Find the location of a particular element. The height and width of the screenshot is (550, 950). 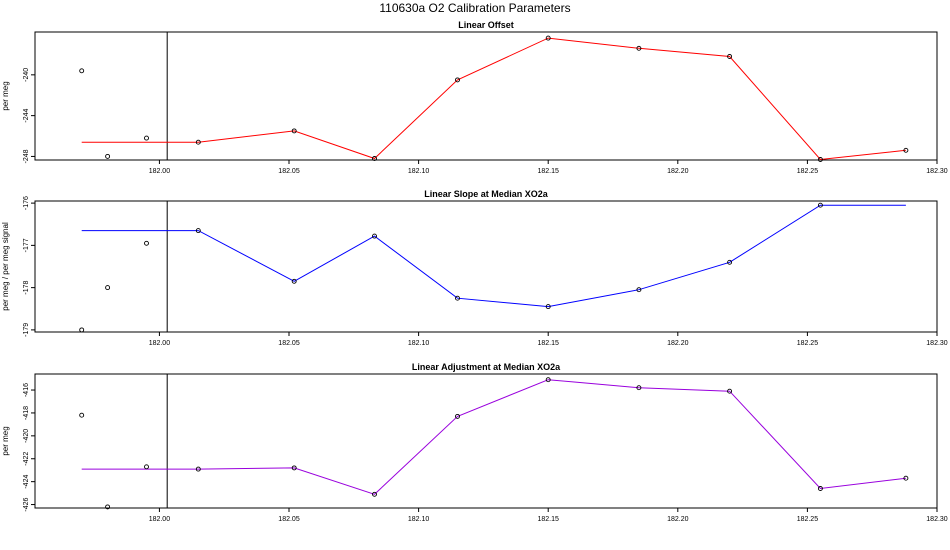

y-tick-label: -178 is located at coordinates (26, 288).